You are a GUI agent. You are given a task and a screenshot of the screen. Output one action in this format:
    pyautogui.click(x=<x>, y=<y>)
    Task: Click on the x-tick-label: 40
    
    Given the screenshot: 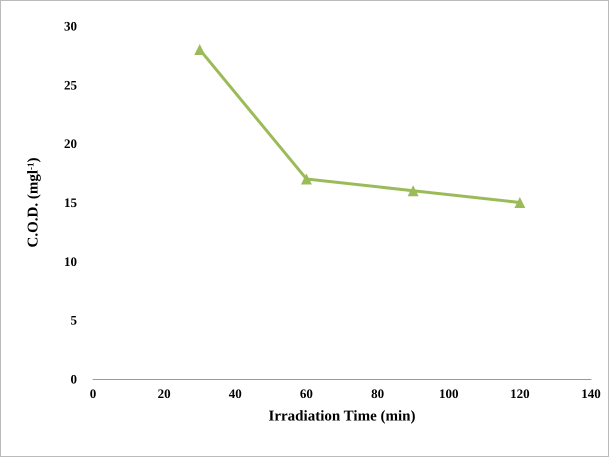 What is the action you would take?
    pyautogui.click(x=235, y=393)
    